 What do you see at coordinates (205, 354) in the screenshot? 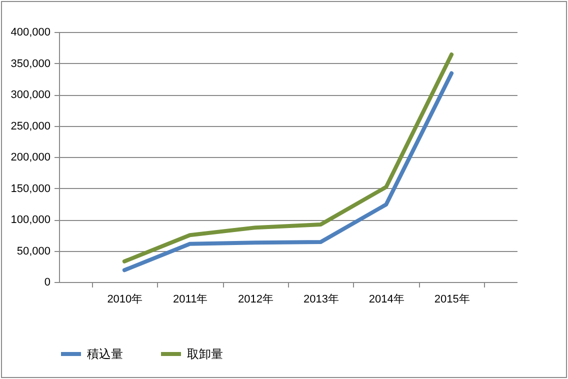
I see `legend-label: 取卸量` at bounding box center [205, 354].